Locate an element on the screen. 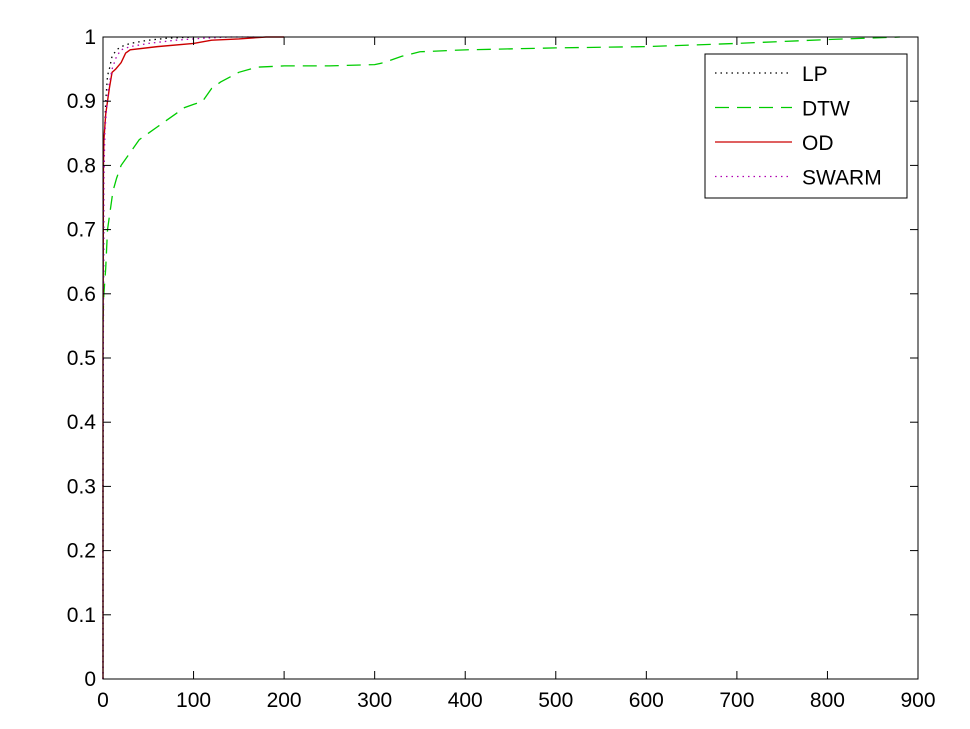 The image size is (970, 729). y-tick-label: 0.2 is located at coordinates (81, 551).